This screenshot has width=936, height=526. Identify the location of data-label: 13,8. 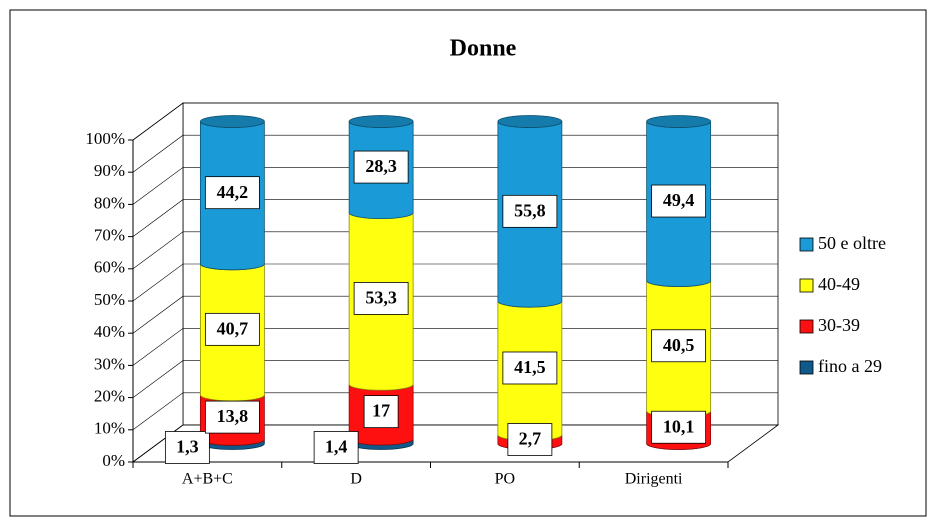
(233, 416).